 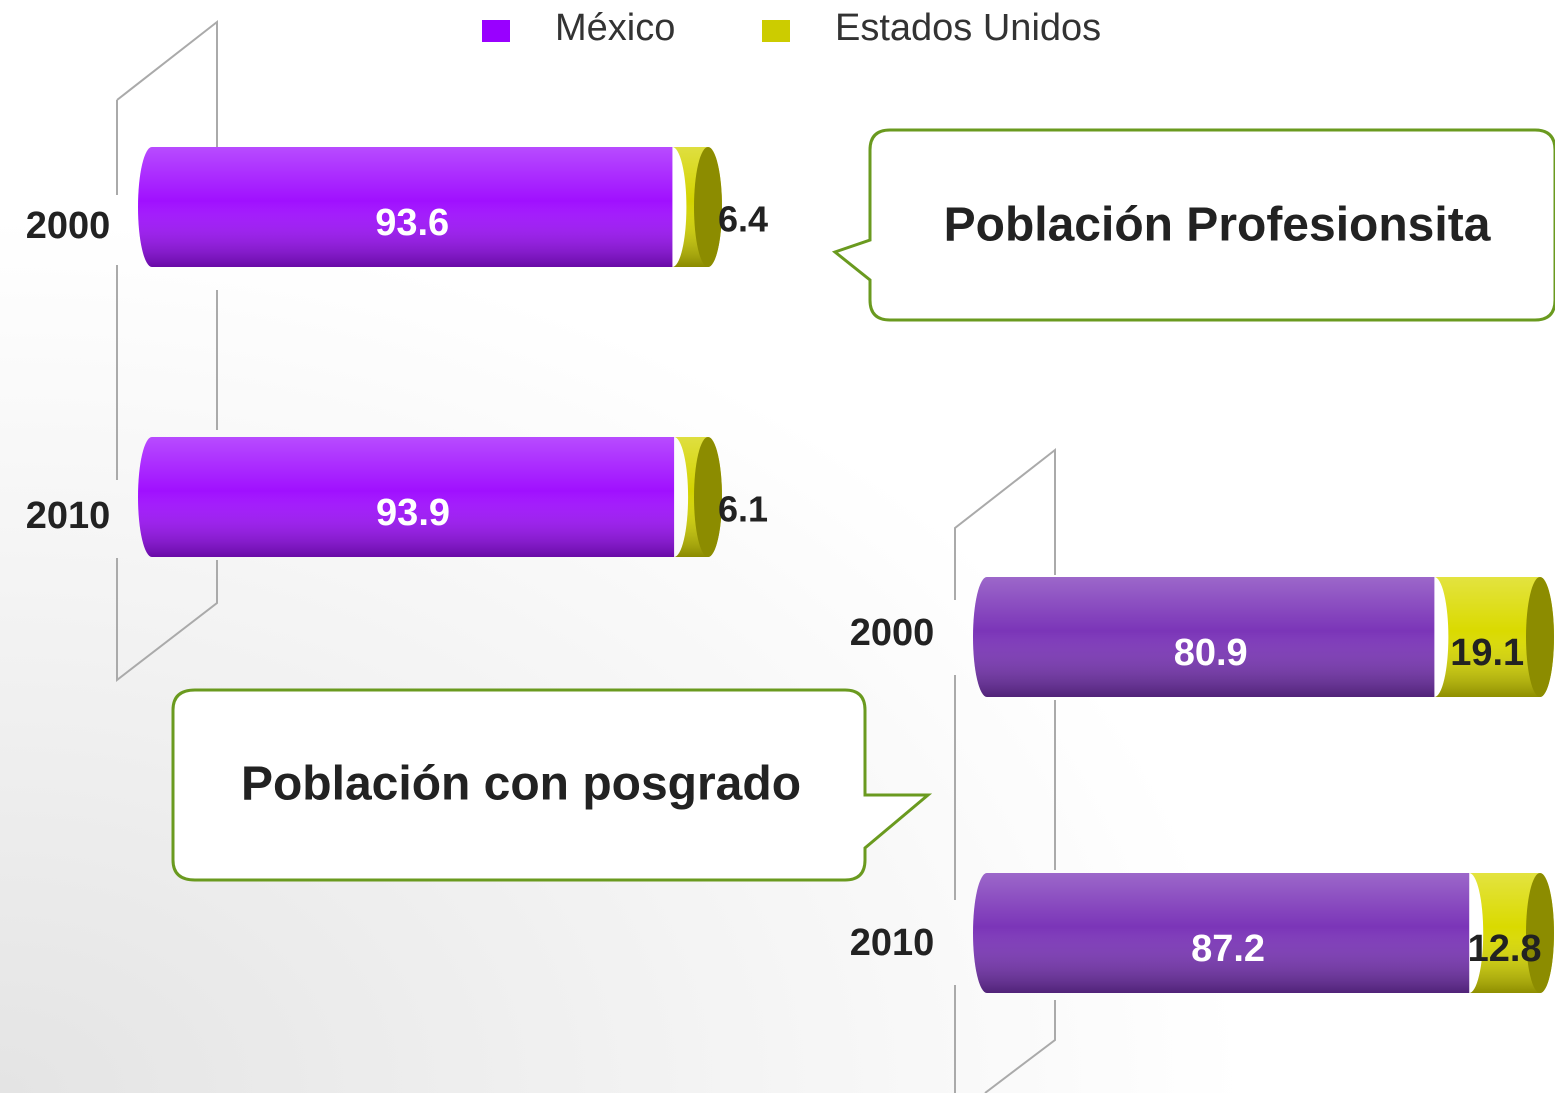 I want to click on legend-label: México, so click(x=615, y=28).